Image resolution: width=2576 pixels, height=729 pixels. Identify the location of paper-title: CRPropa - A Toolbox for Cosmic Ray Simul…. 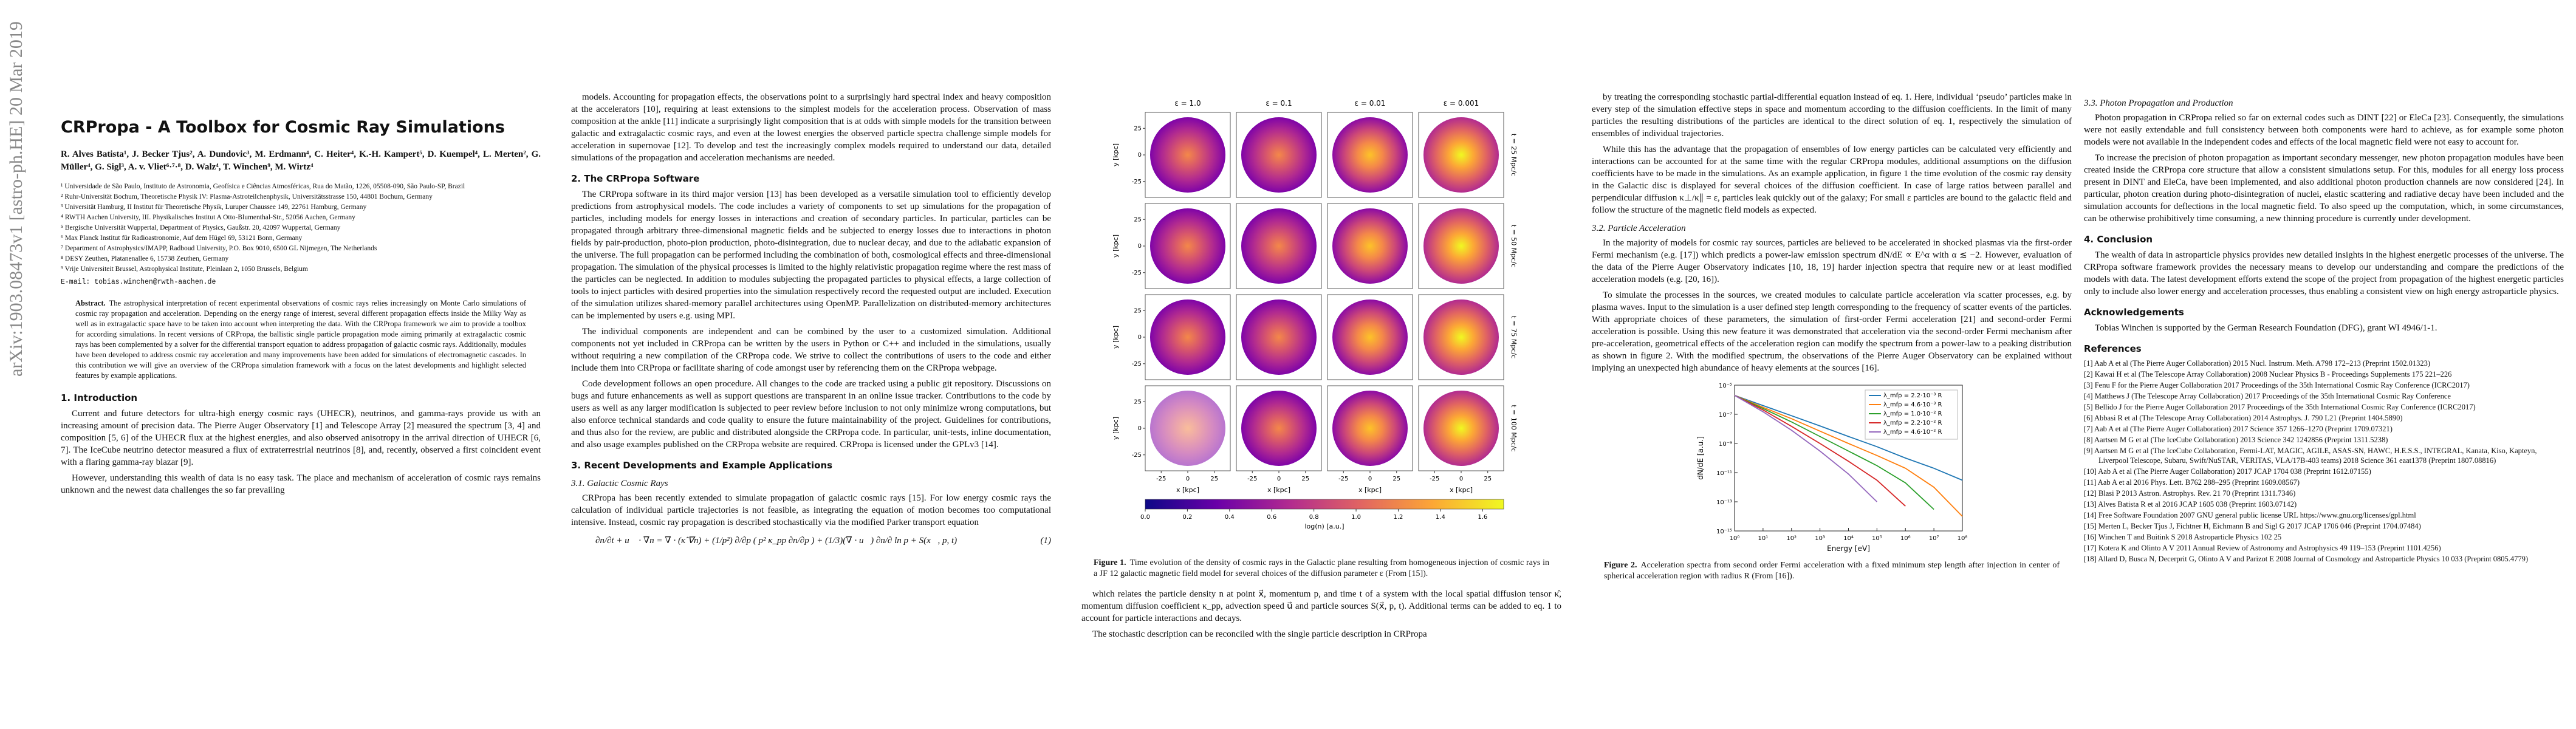
(283, 128).